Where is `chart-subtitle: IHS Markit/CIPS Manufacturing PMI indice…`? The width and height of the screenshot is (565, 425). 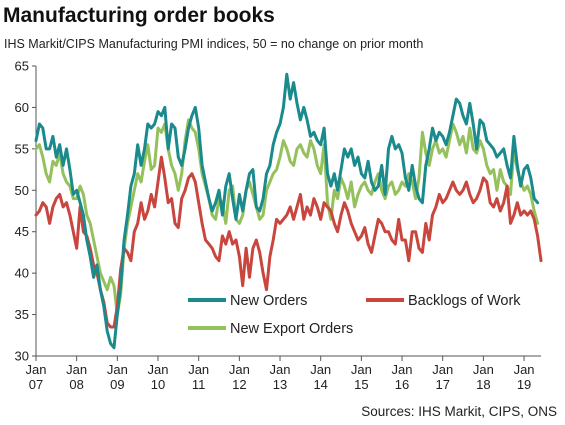 chart-subtitle: IHS Markit/CIPS Manufacturing PMI indice… is located at coordinates (214, 44).